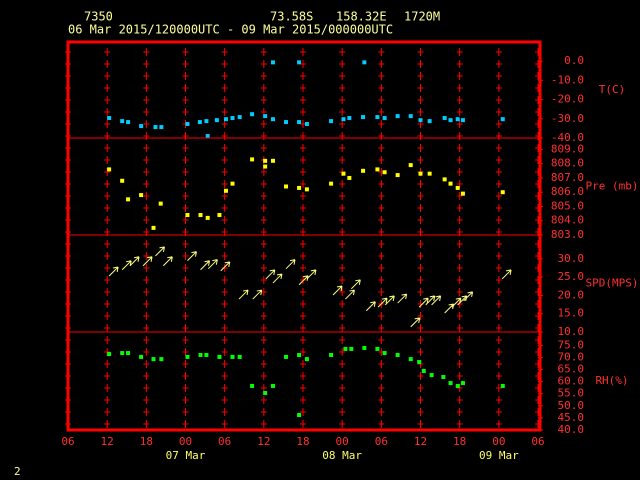  Describe the element at coordinates (571, 276) in the screenshot. I see `y-tick-label: 25.0` at that location.